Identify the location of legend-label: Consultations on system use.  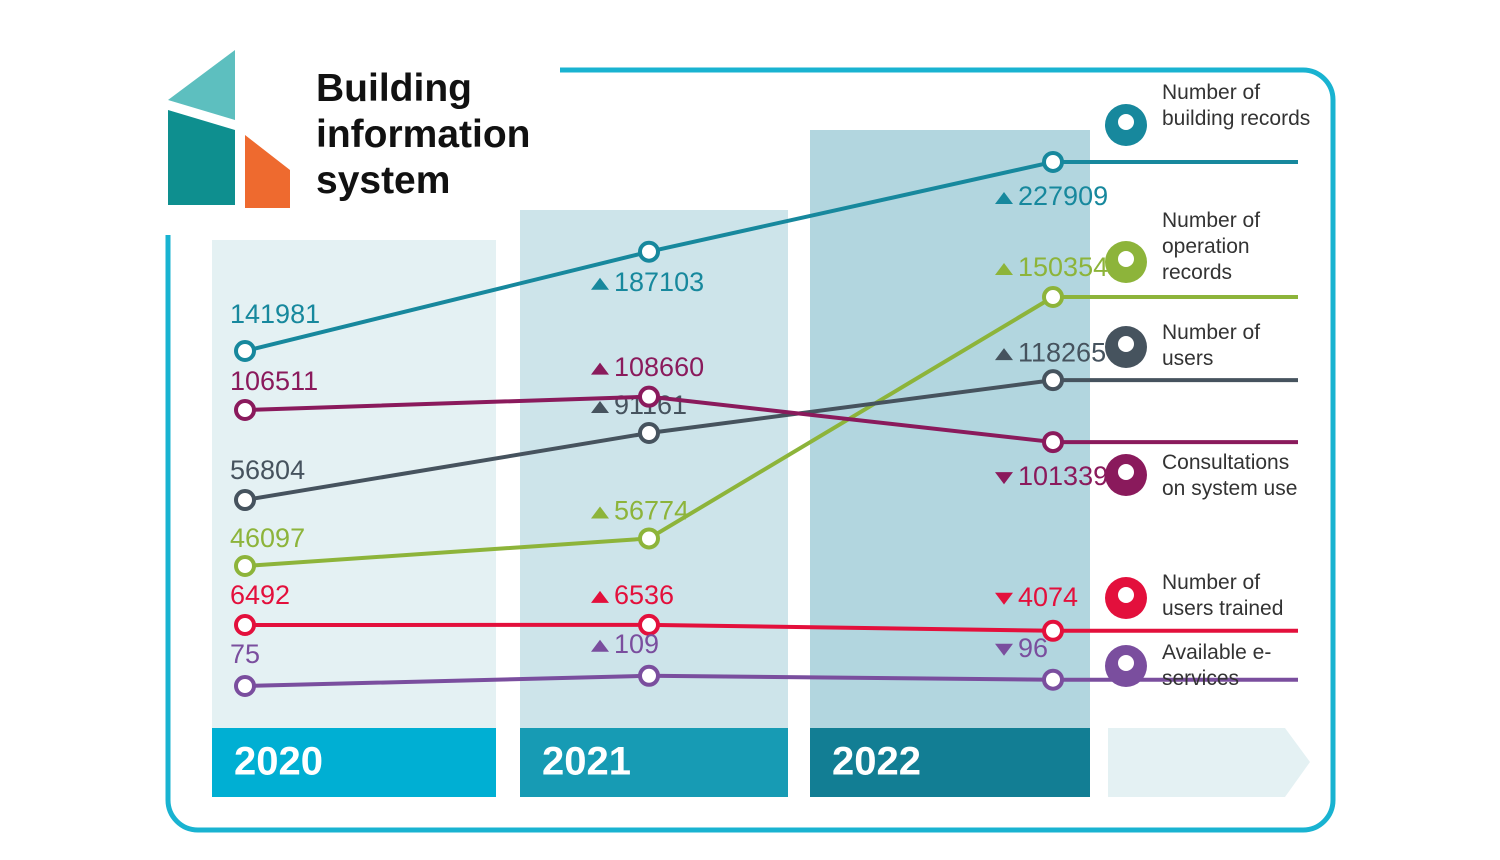
(1230, 475).